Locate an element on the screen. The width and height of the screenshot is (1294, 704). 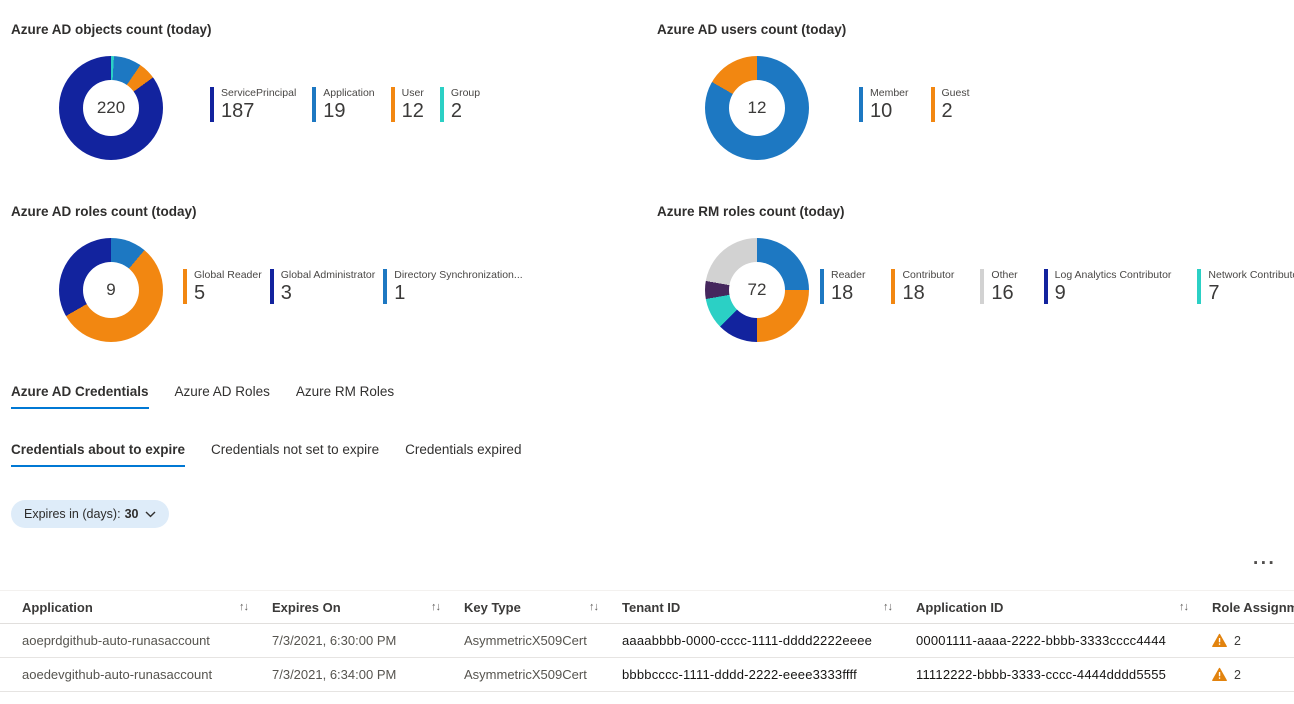
legend-item-directory-synchronization: Directory Synchronization... 1 is located at coordinates (453, 287).